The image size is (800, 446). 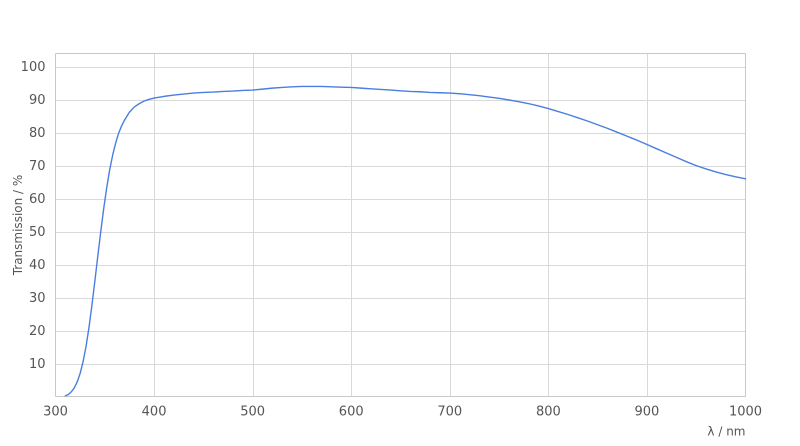 I want to click on x-tick-label: 600, so click(x=351, y=412).